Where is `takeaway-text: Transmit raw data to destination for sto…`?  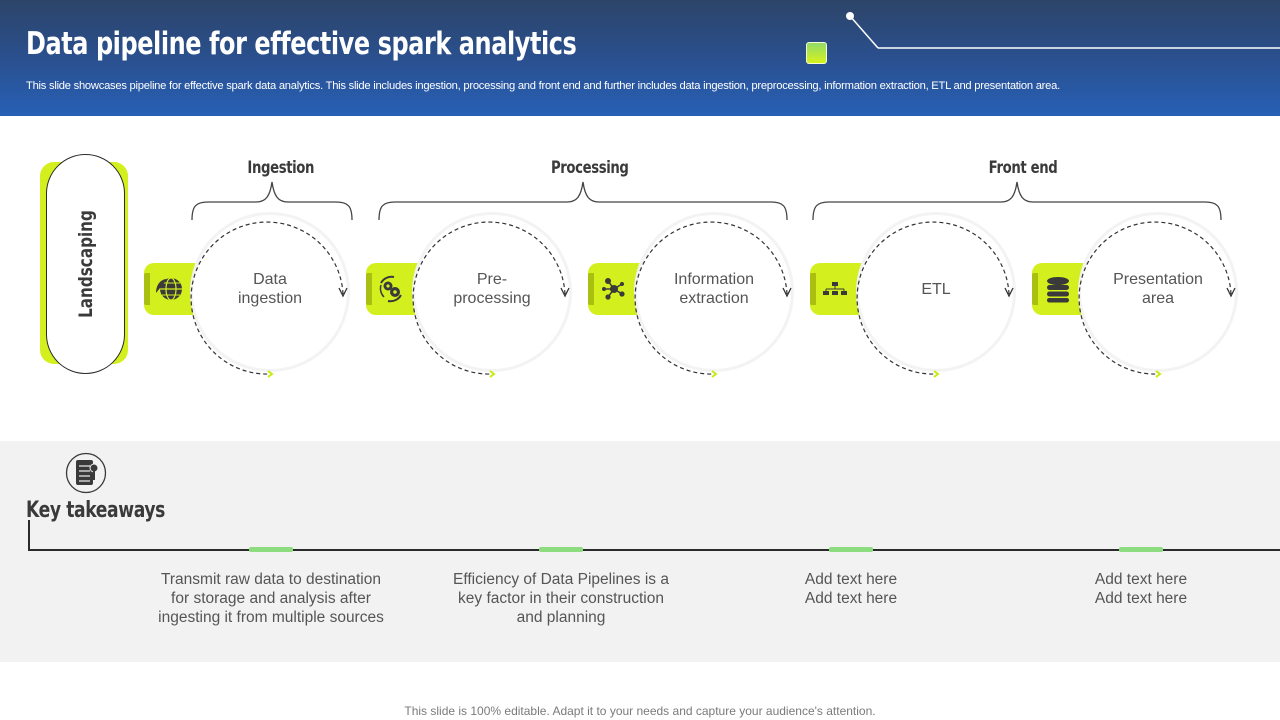
takeaway-text: Transmit raw data to destination for sto… is located at coordinates (271, 598).